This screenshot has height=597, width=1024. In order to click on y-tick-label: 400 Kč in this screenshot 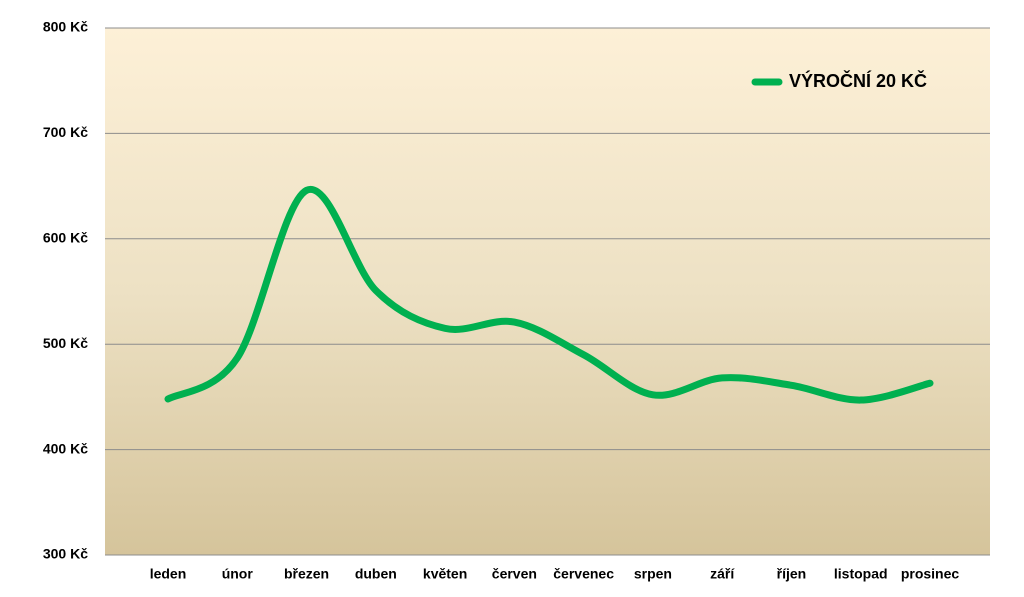, I will do `click(65, 448)`.